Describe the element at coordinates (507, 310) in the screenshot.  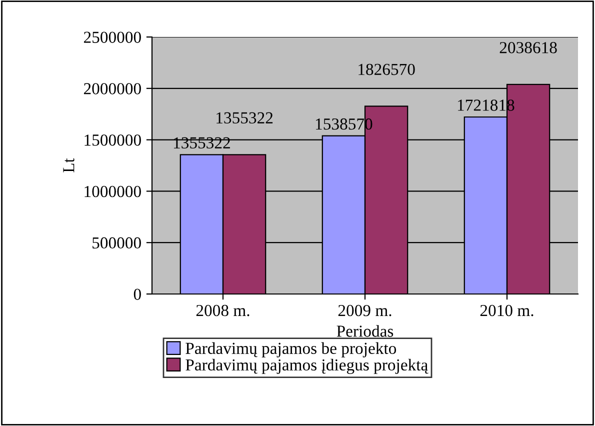
I see `x-tick-label: 2010 m.` at that location.